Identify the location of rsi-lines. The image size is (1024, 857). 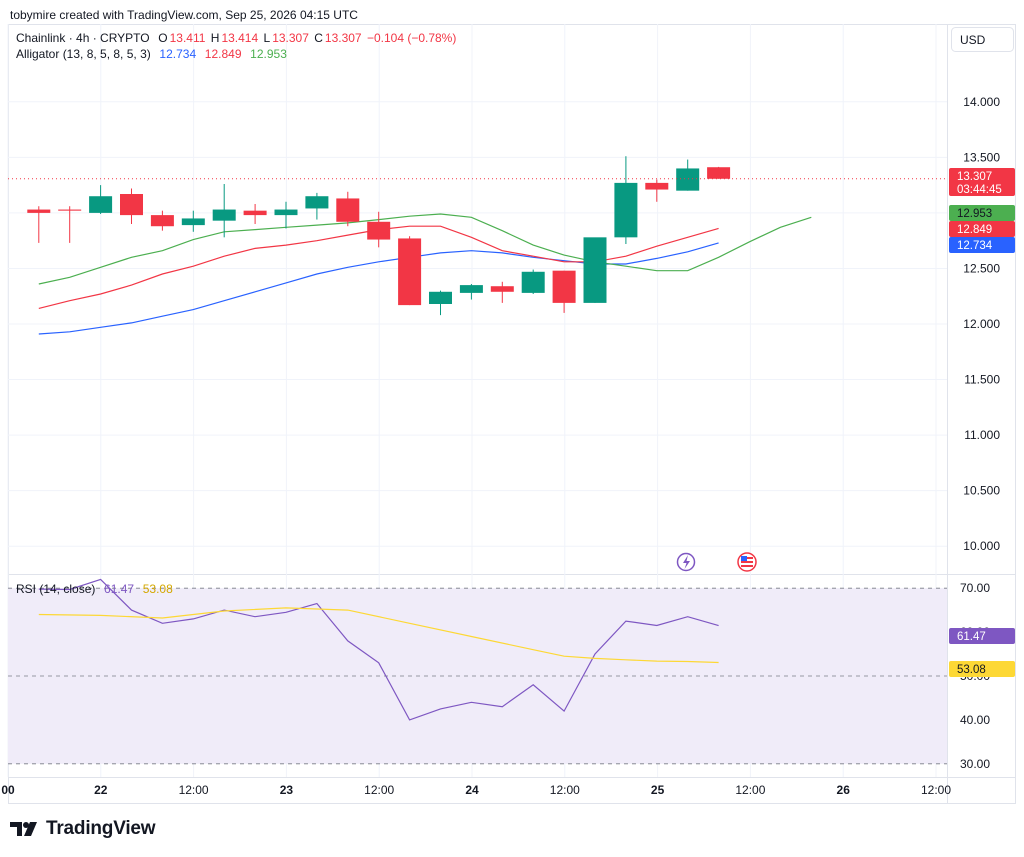
(378, 649).